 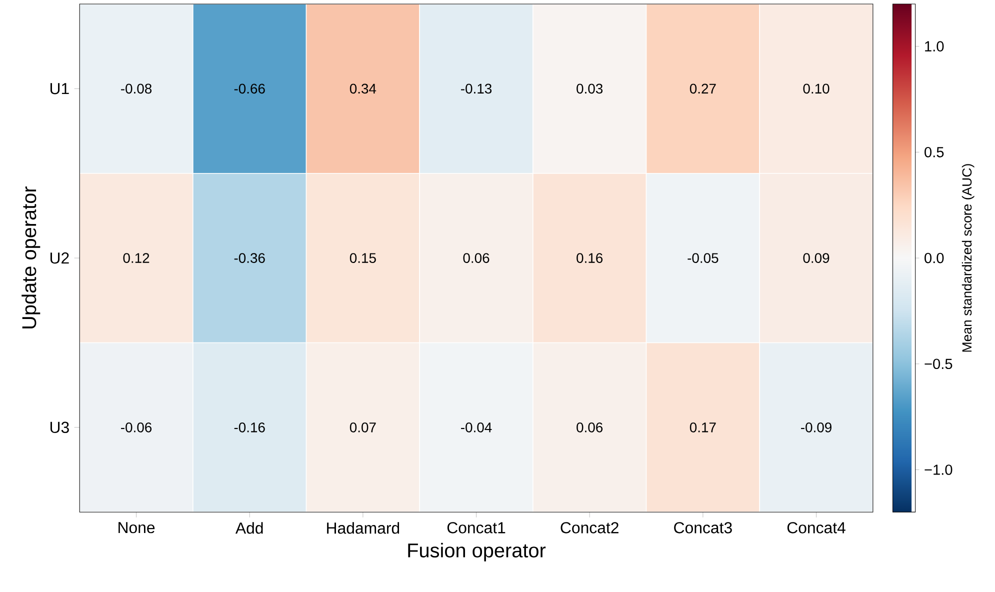 What do you see at coordinates (938, 470) in the screenshot?
I see `color-bar-label: −1.0` at bounding box center [938, 470].